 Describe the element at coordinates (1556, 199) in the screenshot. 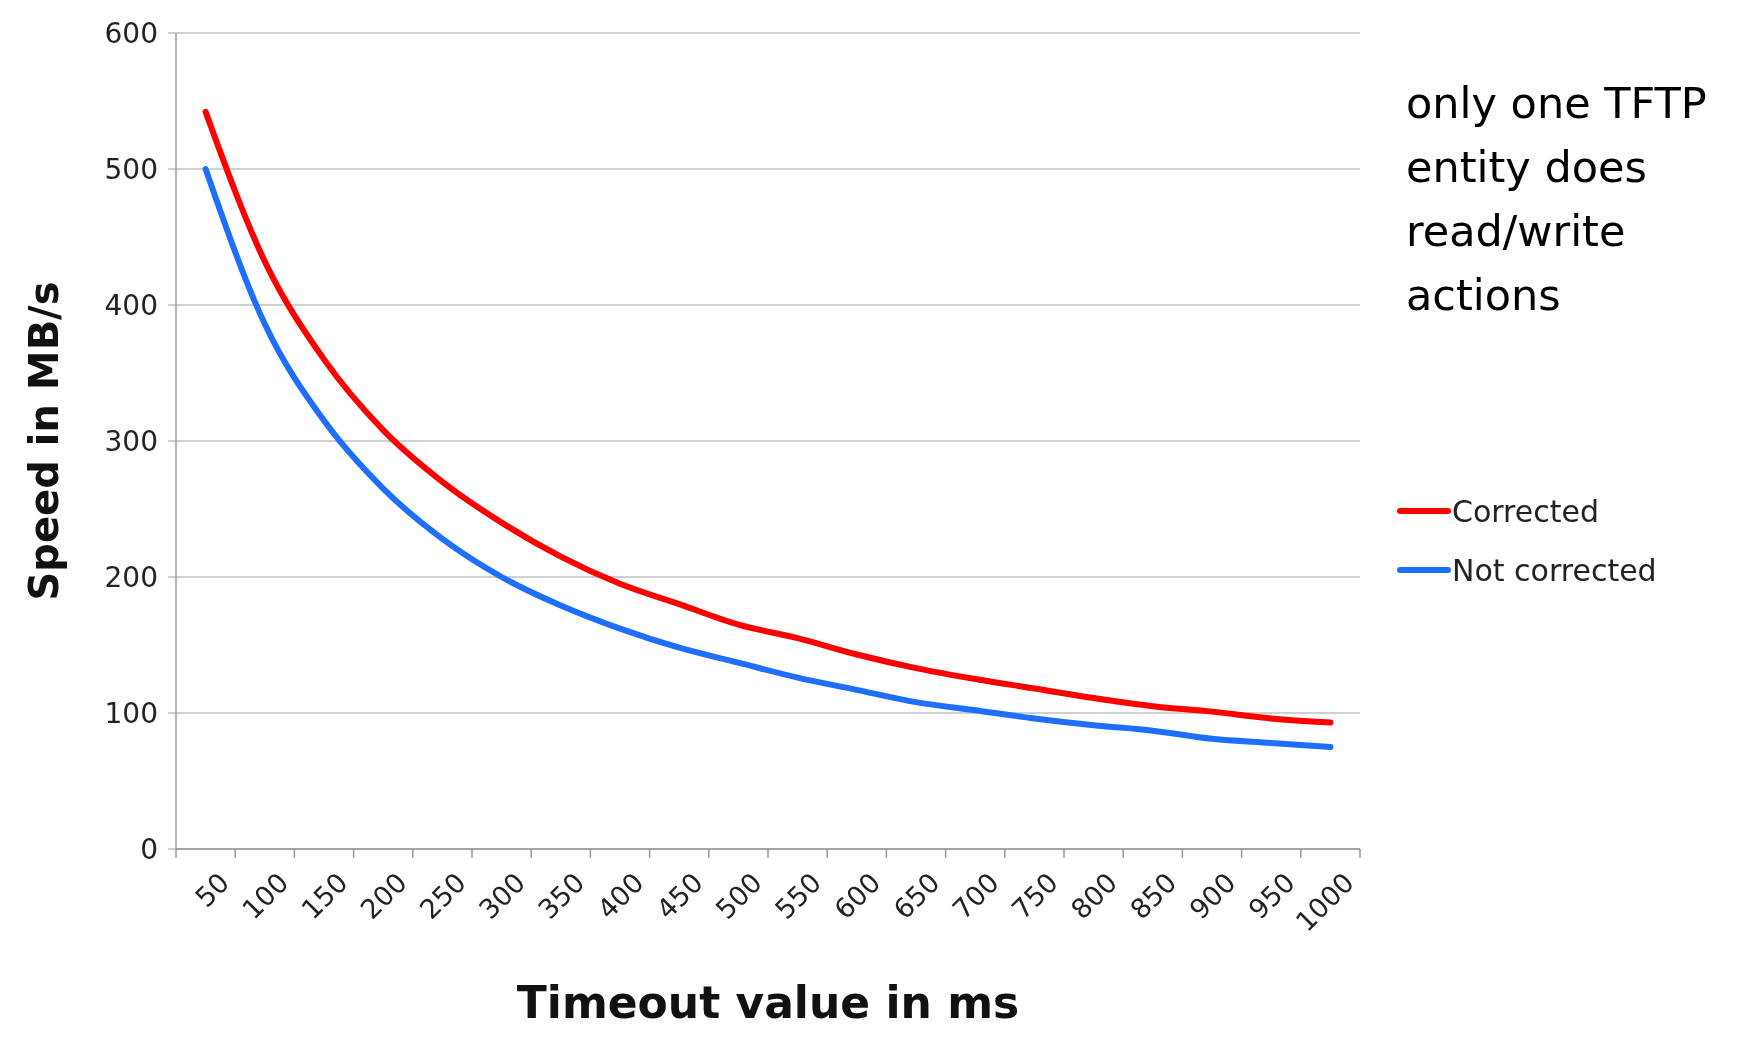

I see `text: only one TFTP entity does read/write actions` at that location.